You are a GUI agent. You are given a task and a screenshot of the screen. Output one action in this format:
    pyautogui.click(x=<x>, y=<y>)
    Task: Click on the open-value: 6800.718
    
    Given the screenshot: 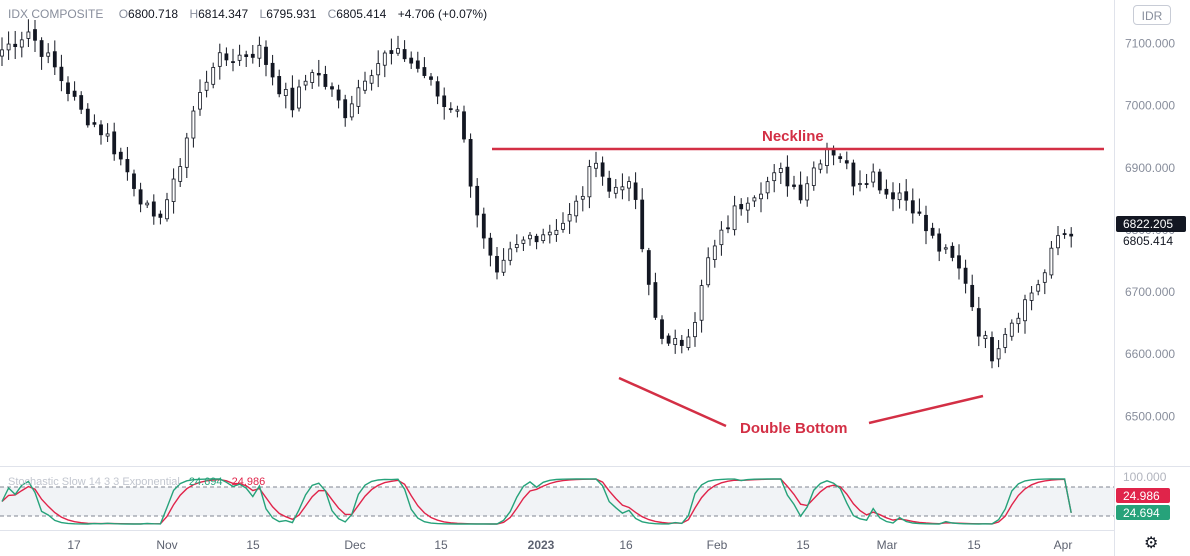 What is the action you would take?
    pyautogui.click(x=153, y=14)
    